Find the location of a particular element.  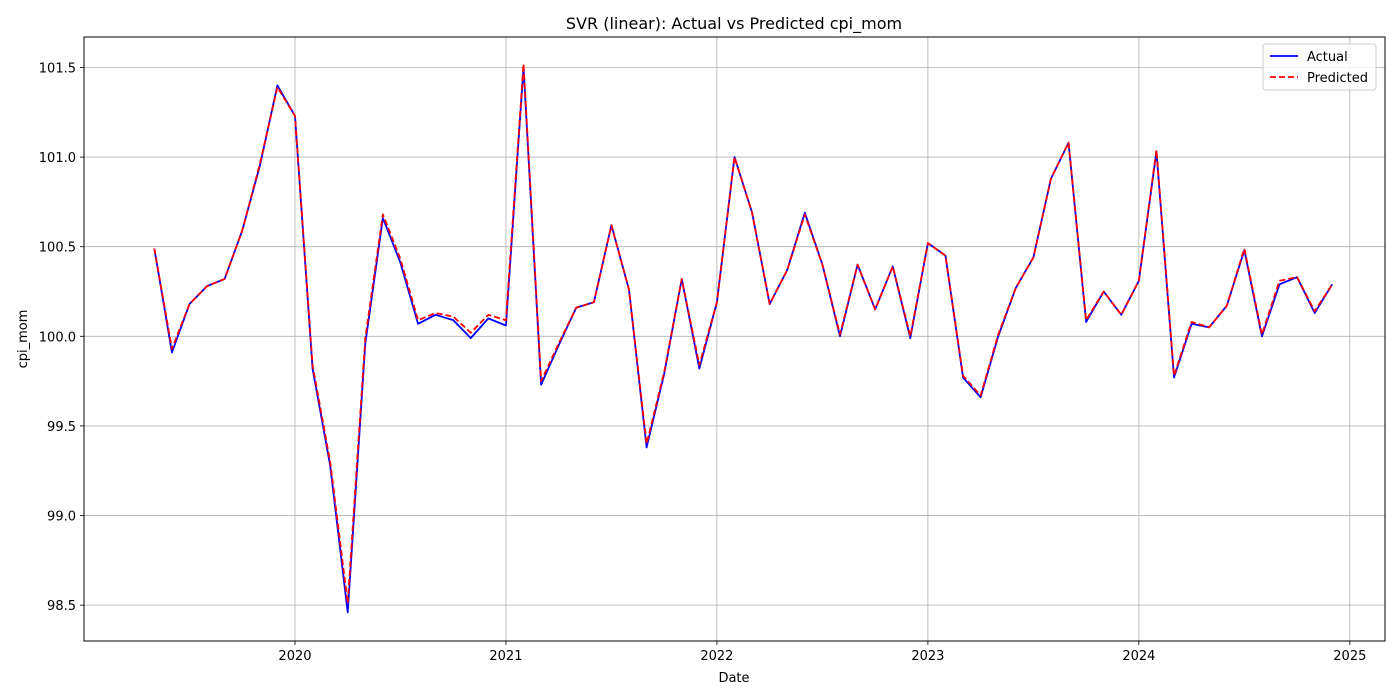

y-tick-label: 100.5 is located at coordinates (57, 248).